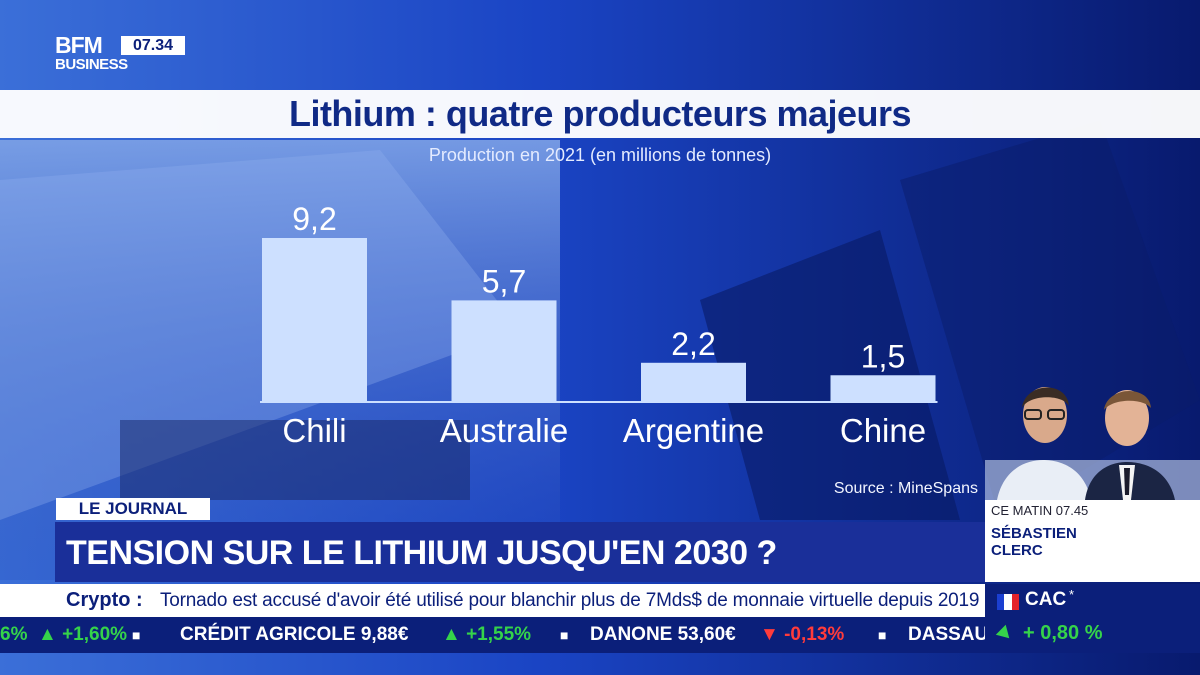 The image size is (1200, 675). What do you see at coordinates (294, 634) in the screenshot?
I see `stock-item: CRÉDIT AGRICOLE 9,88€` at bounding box center [294, 634].